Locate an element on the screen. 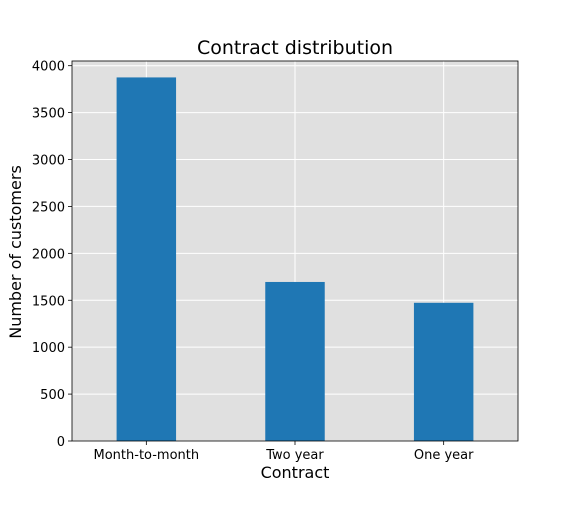 The width and height of the screenshot is (576, 508). y-tick-label: 1000 is located at coordinates (48, 348).